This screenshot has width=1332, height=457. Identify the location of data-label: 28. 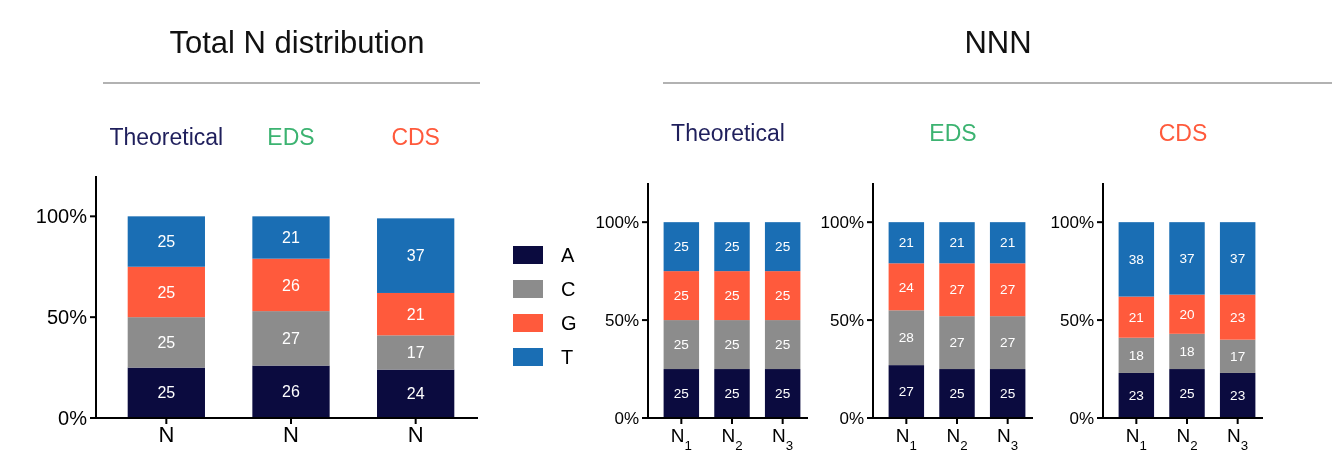
(906, 338).